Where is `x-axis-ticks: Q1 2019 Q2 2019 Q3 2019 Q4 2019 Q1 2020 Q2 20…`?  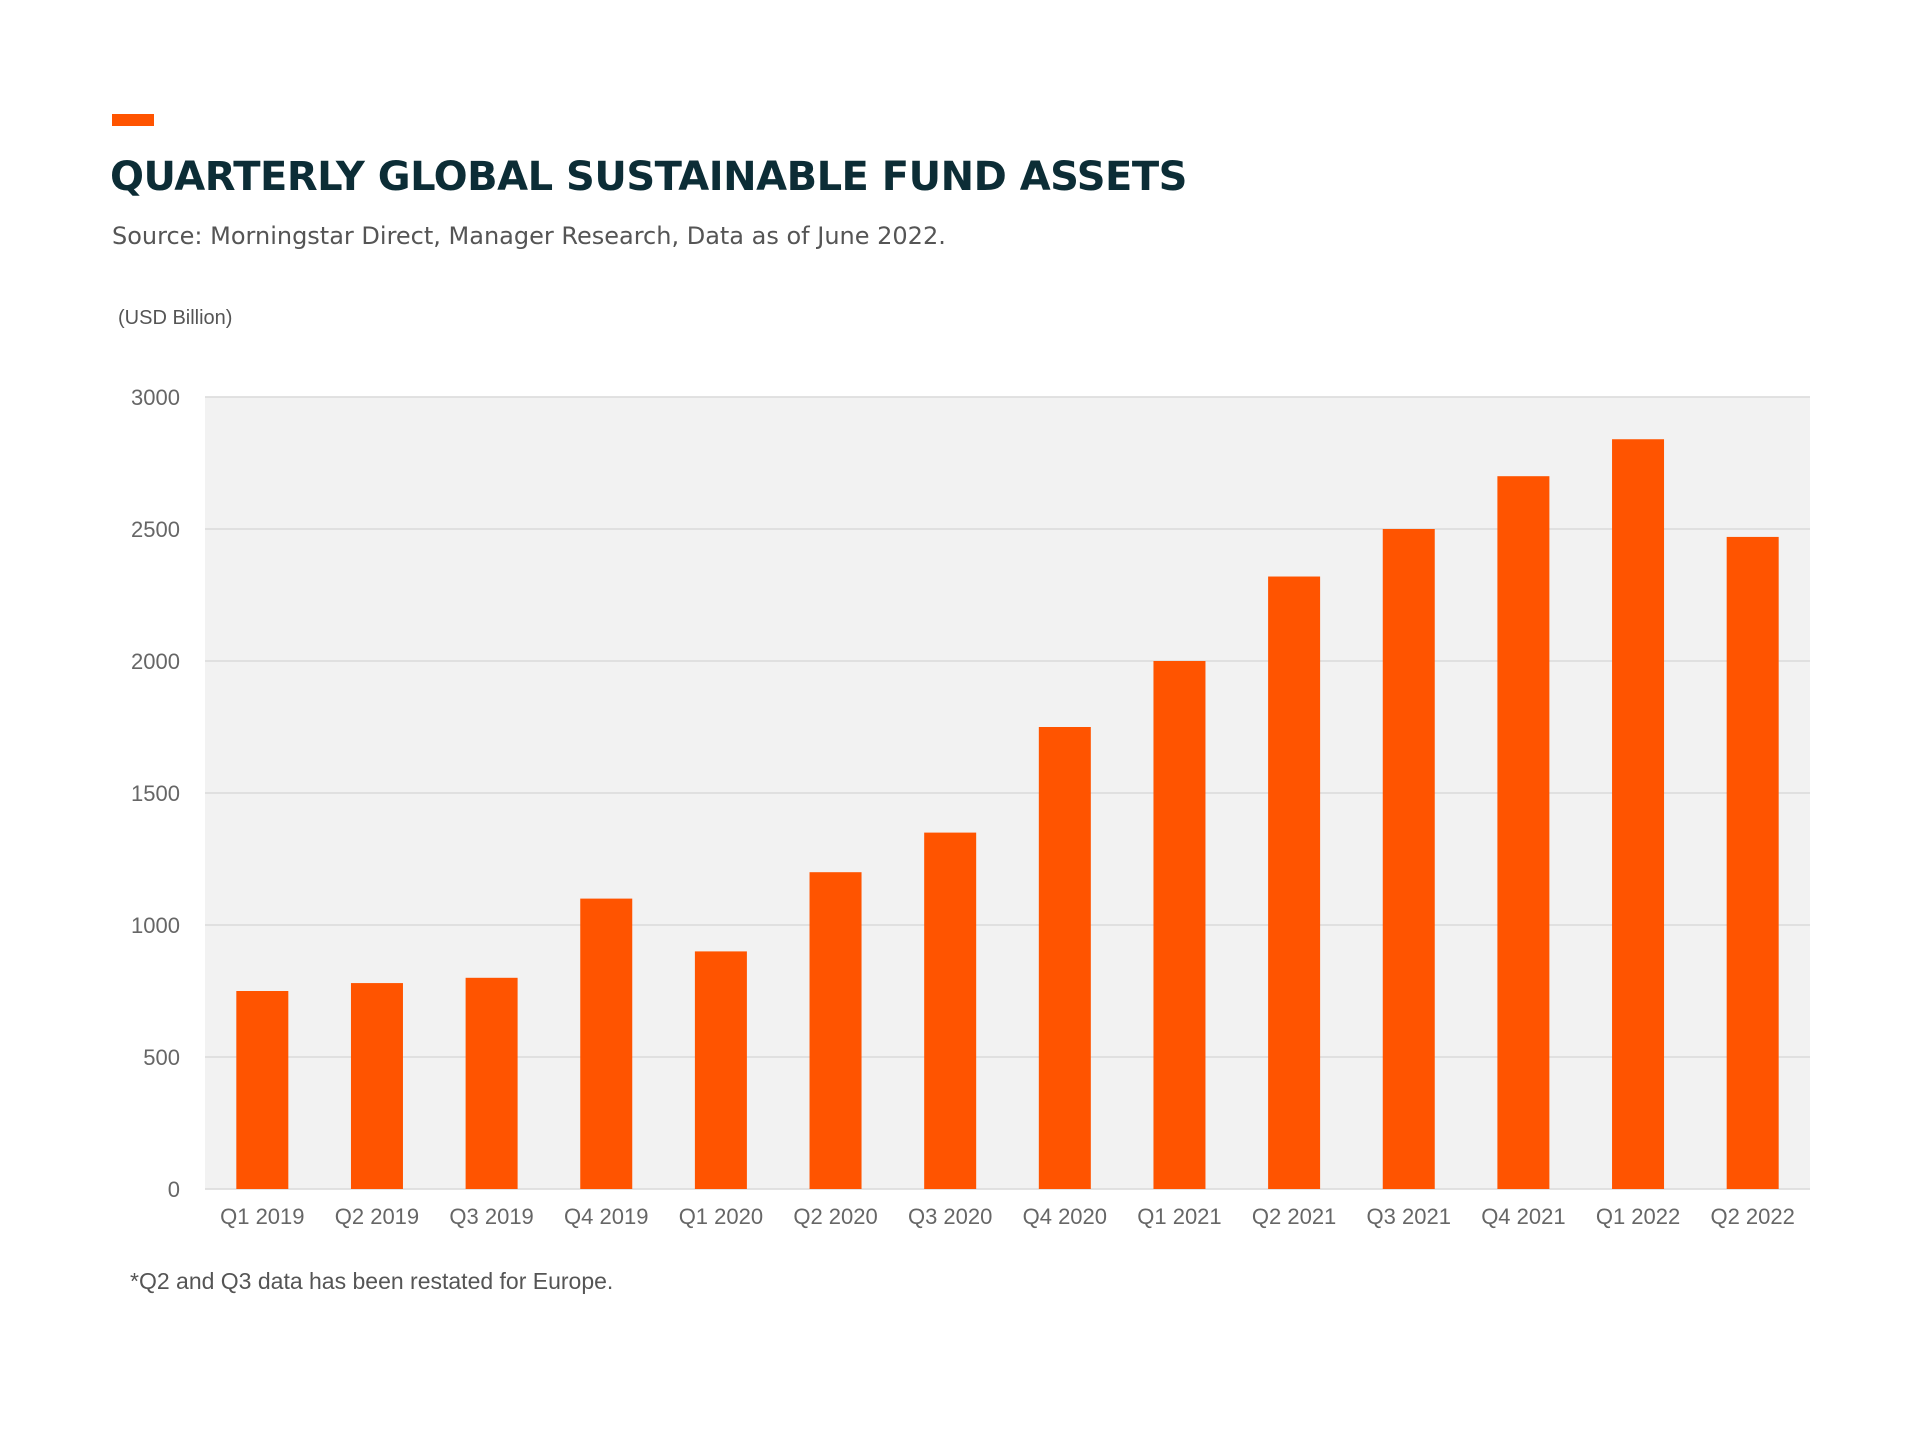 x-axis-ticks: Q1 2019 Q2 2019 Q3 2019 Q4 2019 Q1 2020 Q2 20… is located at coordinates (1007, 1216).